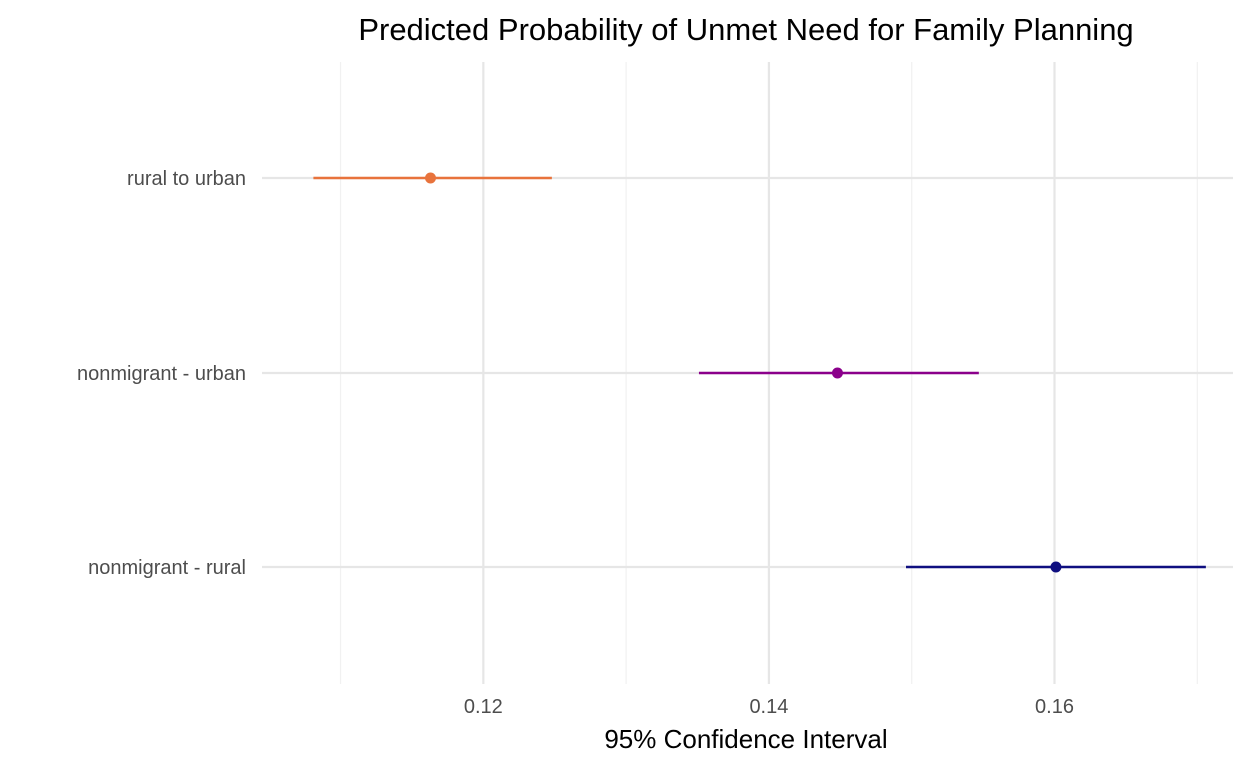  I want to click on x-axis-tick-labels: 0.12 0.14 0.16, so click(769, 707).